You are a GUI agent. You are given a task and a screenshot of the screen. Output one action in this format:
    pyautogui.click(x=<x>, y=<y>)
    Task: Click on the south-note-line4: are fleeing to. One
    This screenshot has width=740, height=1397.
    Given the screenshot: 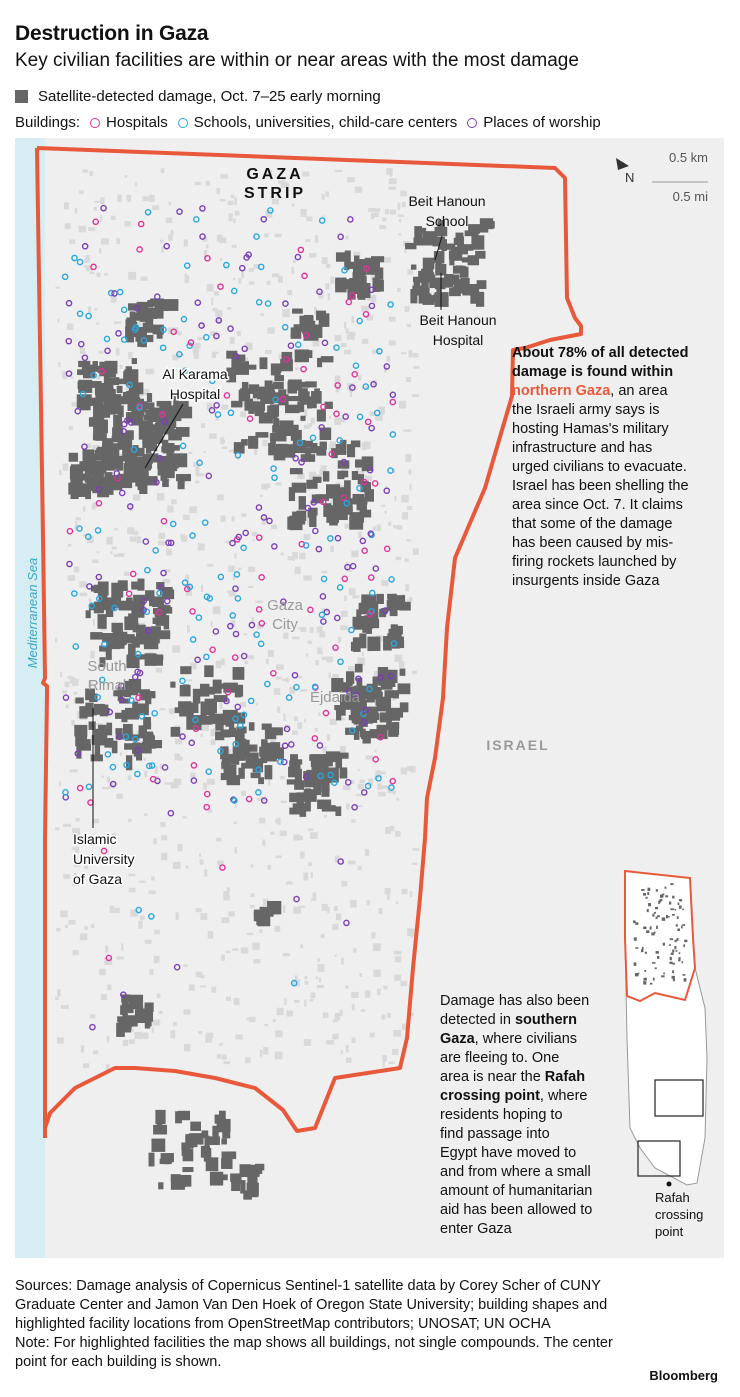 What is the action you would take?
    pyautogui.click(x=499, y=1058)
    